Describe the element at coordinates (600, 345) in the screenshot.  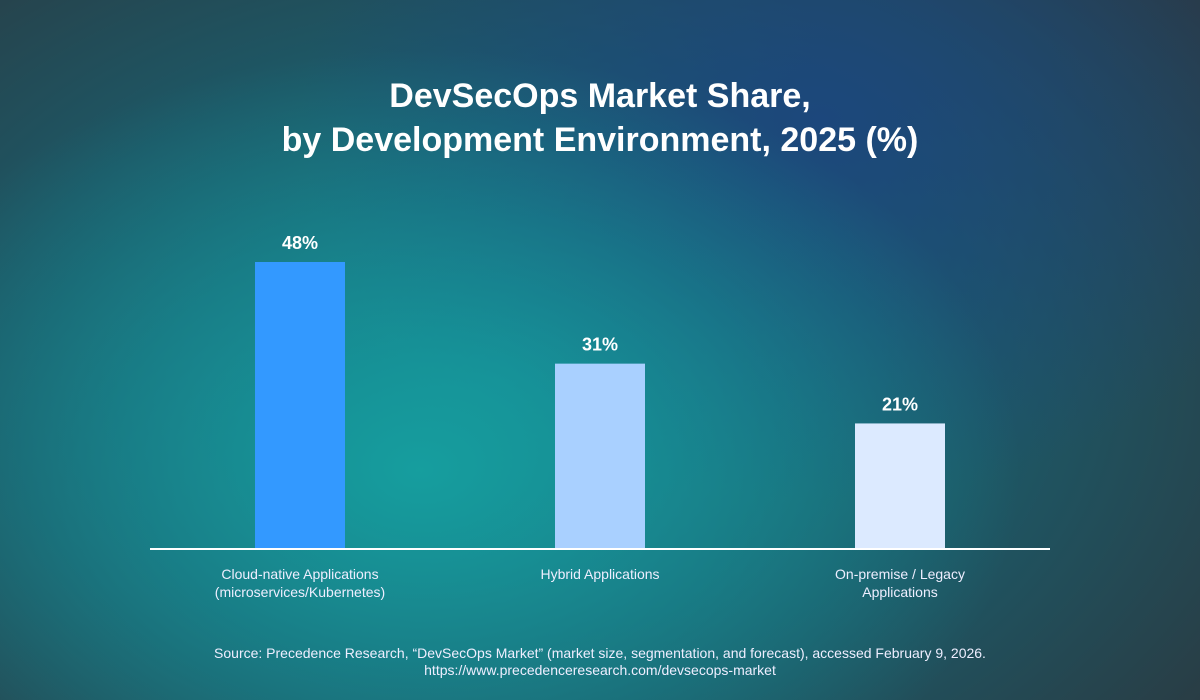
I see `data-label-2: 31%` at that location.